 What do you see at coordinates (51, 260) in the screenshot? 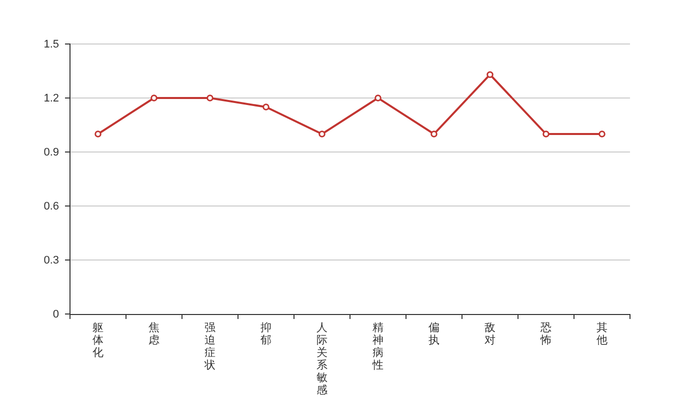
I see `y-tick-label: 0.3` at bounding box center [51, 260].